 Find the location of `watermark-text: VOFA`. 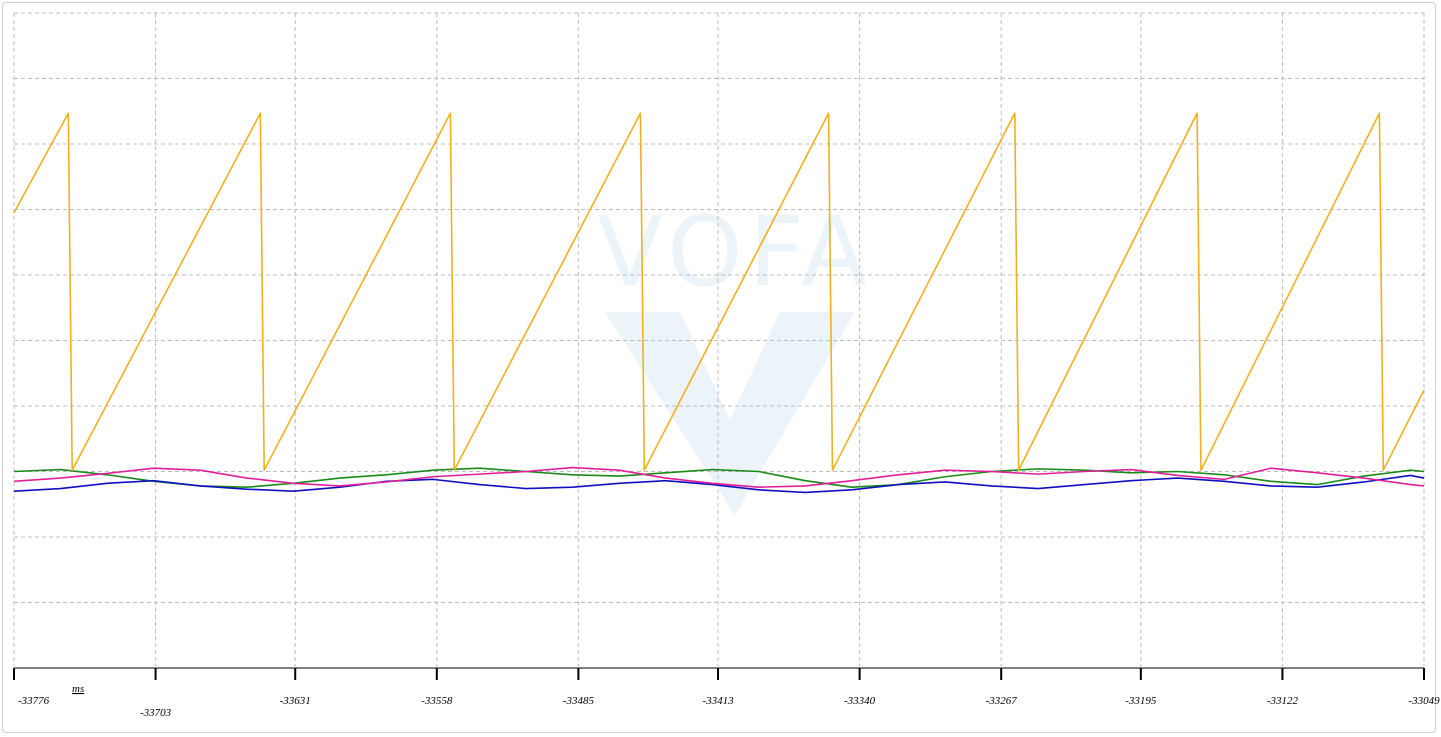

watermark-text: VOFA is located at coordinates (735, 252).